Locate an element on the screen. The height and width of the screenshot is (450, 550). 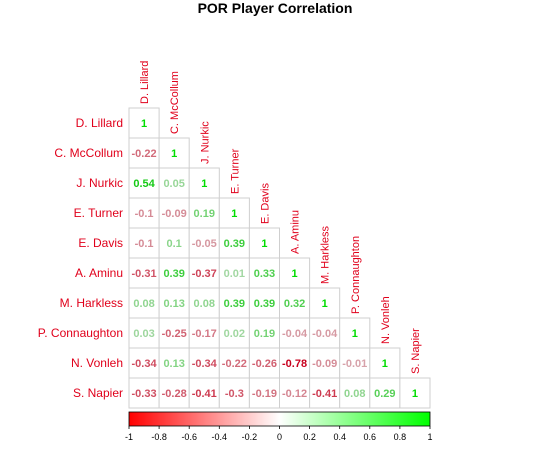
row-label: A. Aminu is located at coordinates (99, 273).